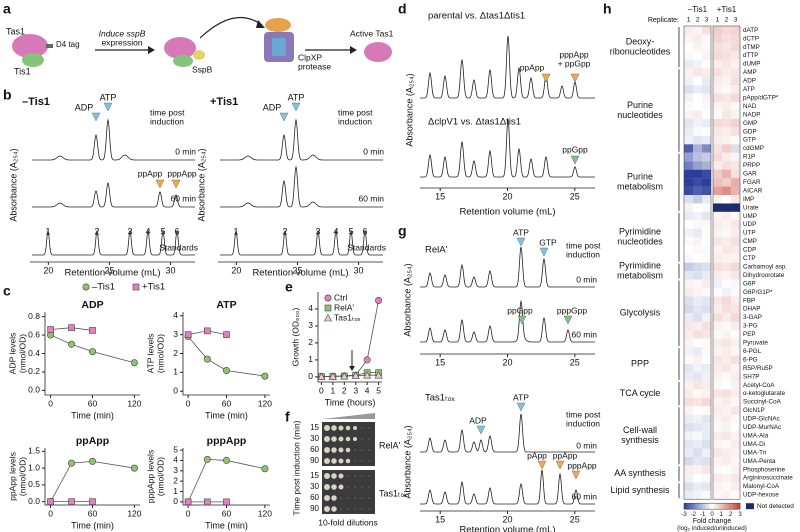 Image resolution: width=800 pixels, height=532 pixels. What do you see at coordinates (48, 270) in the screenshot?
I see `x-tick-label: 20` at bounding box center [48, 270].